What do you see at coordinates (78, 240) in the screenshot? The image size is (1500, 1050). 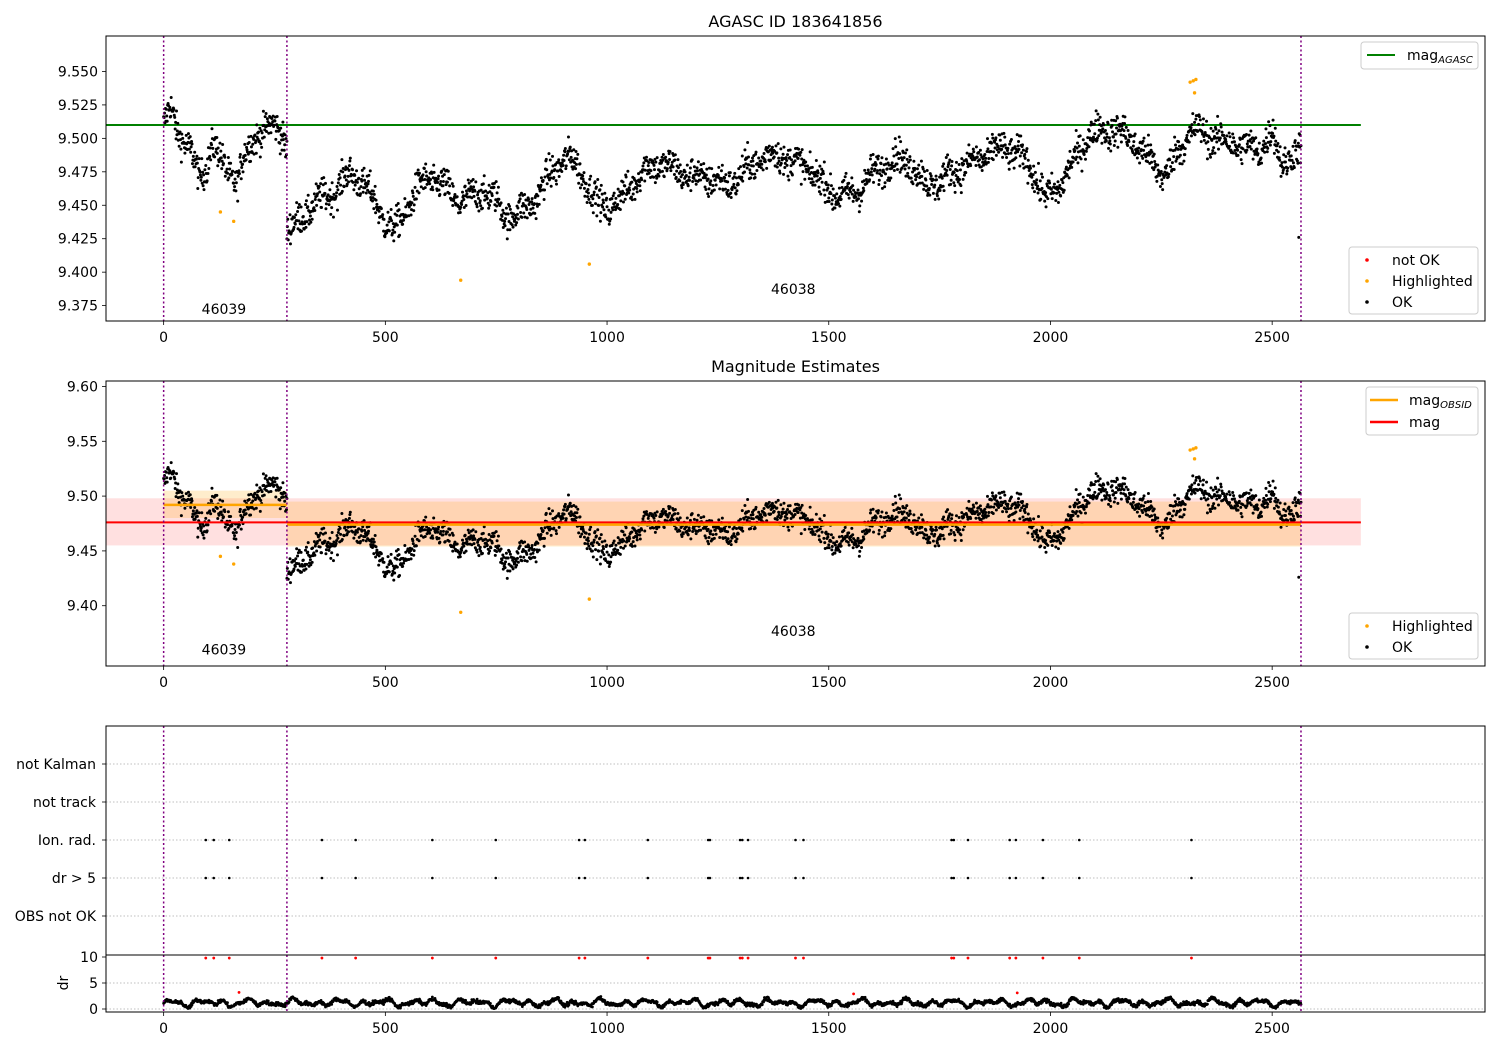 I see `panel1-ytick-label: 9.425` at bounding box center [78, 240].